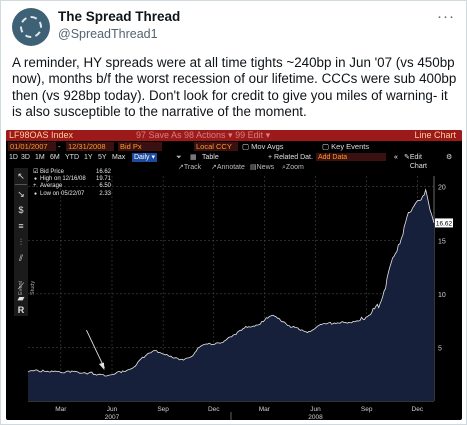 The height and width of the screenshot is (425, 467). Describe the element at coordinates (101, 366) in the screenshot. I see `annotation-arrowhead` at that location.